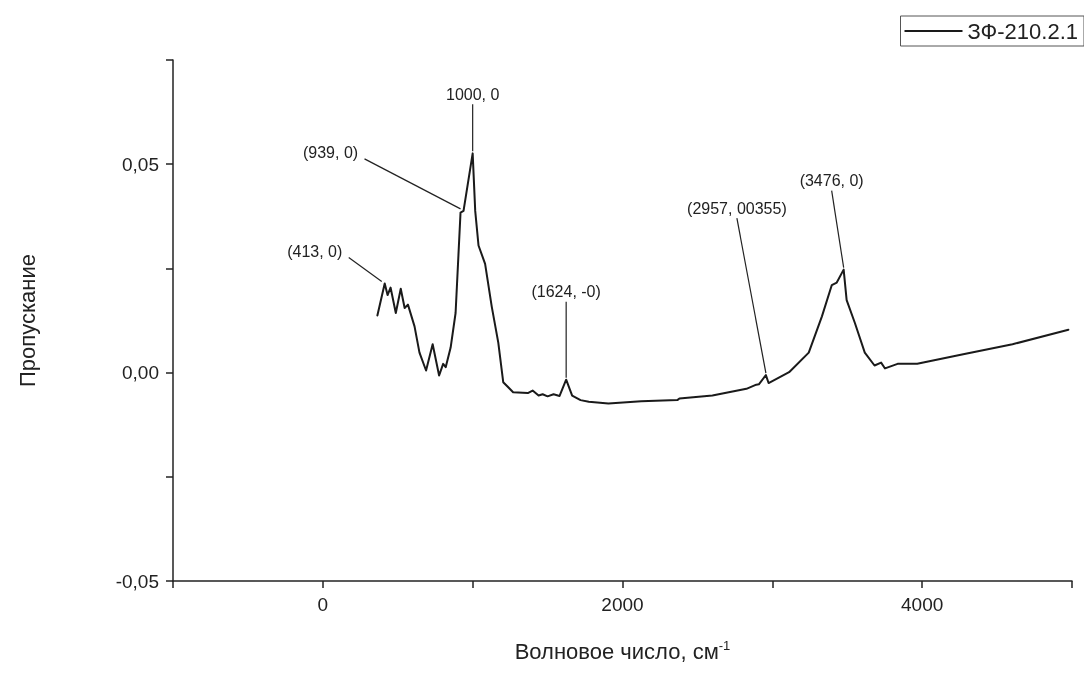  Describe the element at coordinates (622, 604) in the screenshot. I see `x-tick-label: 2000` at that location.